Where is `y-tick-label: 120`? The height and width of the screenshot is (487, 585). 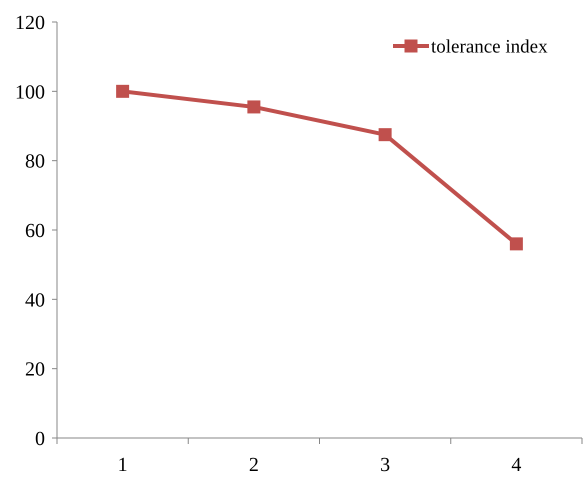
y-tick-label: 120 is located at coordinates (30, 23).